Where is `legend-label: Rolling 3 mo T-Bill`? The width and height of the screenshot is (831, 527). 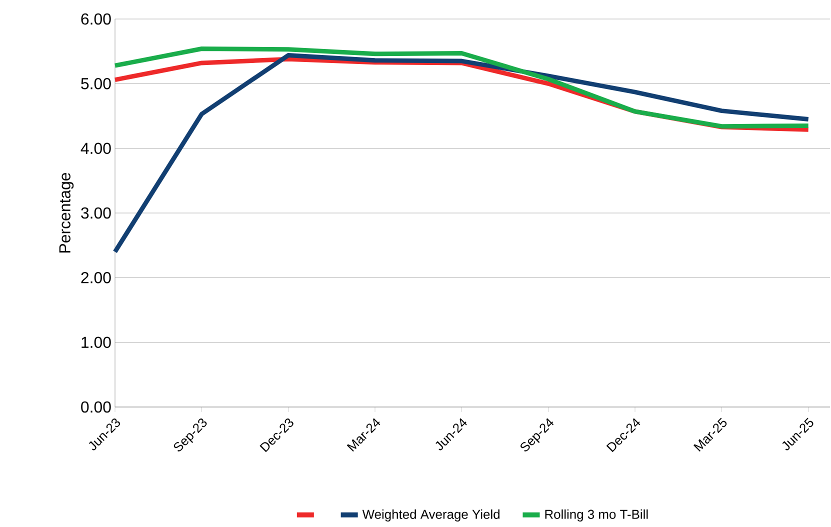 legend-label: Rolling 3 mo T-Bill is located at coordinates (596, 515).